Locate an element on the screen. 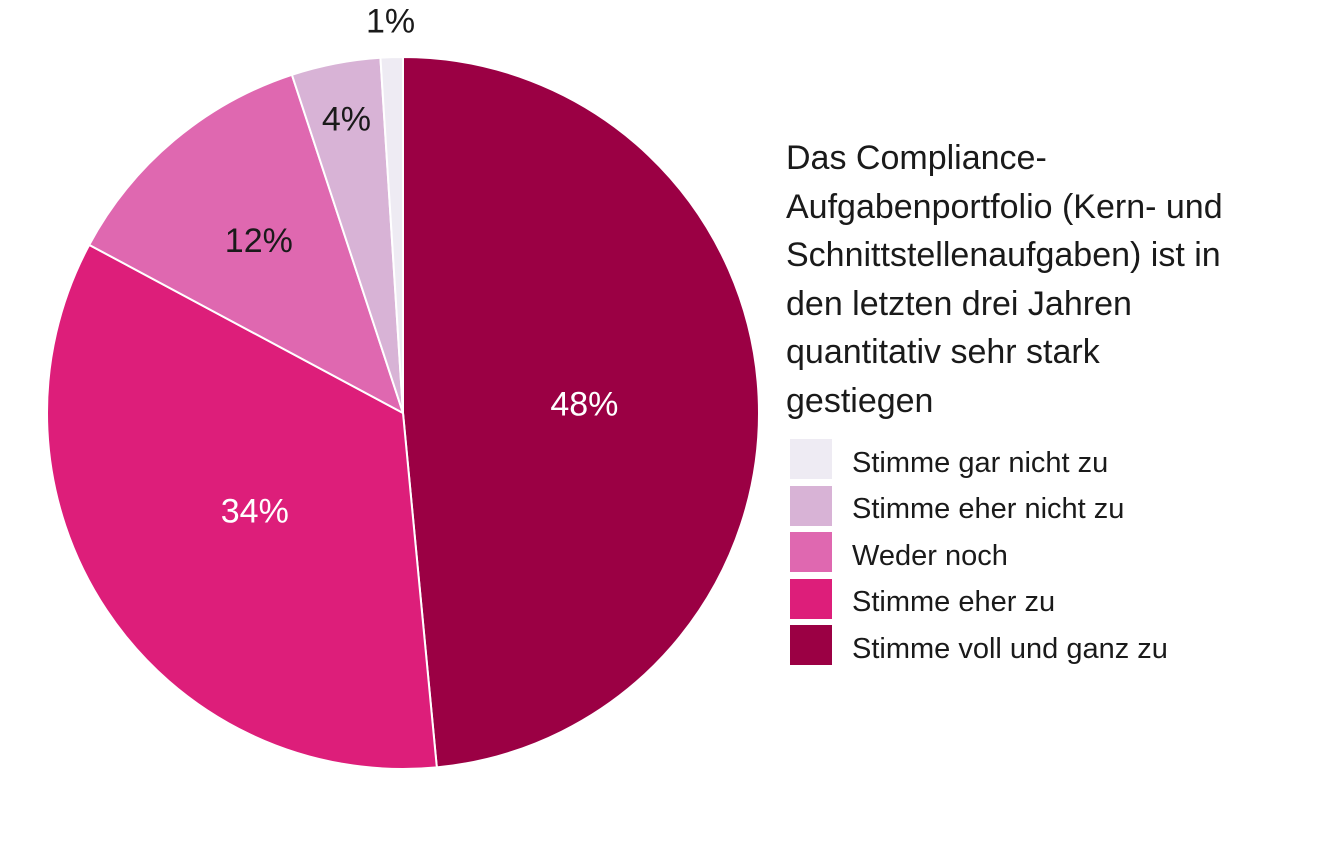 The width and height of the screenshot is (1333, 842). slice-label-stimme-gar-nicht-zu: 1% is located at coordinates (390, 22).